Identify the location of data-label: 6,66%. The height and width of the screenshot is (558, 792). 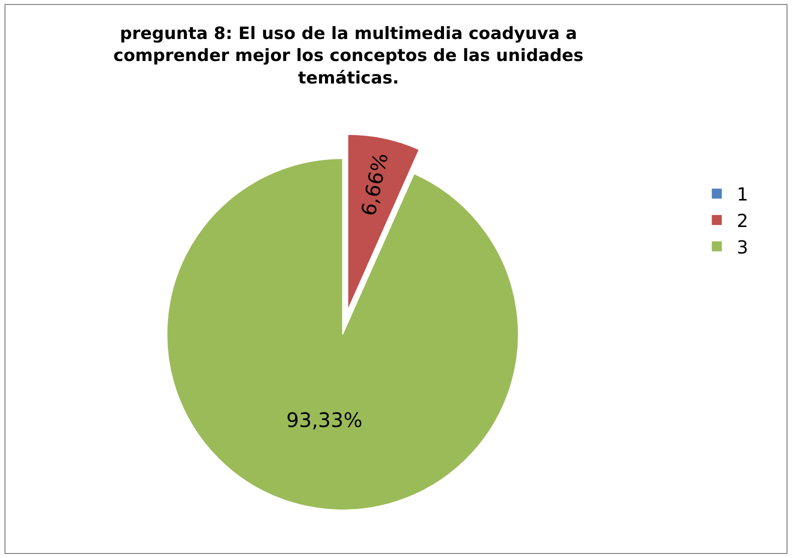
(374, 184).